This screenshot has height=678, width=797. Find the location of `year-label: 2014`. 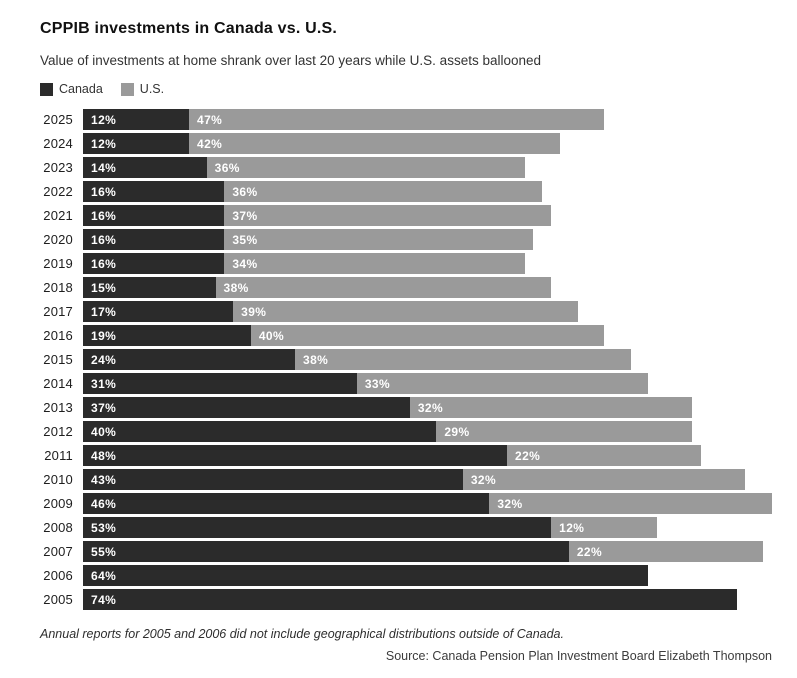

year-label: 2014 is located at coordinates (58, 383).